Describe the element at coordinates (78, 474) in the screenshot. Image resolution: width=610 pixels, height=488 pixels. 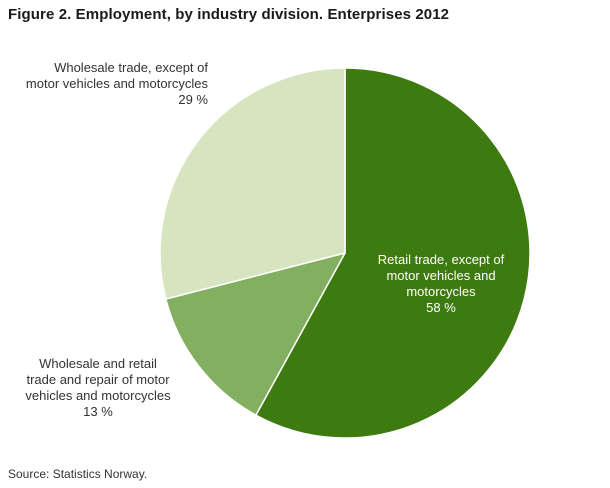
I see `source-note: Source: Statistics Norway.` at that location.